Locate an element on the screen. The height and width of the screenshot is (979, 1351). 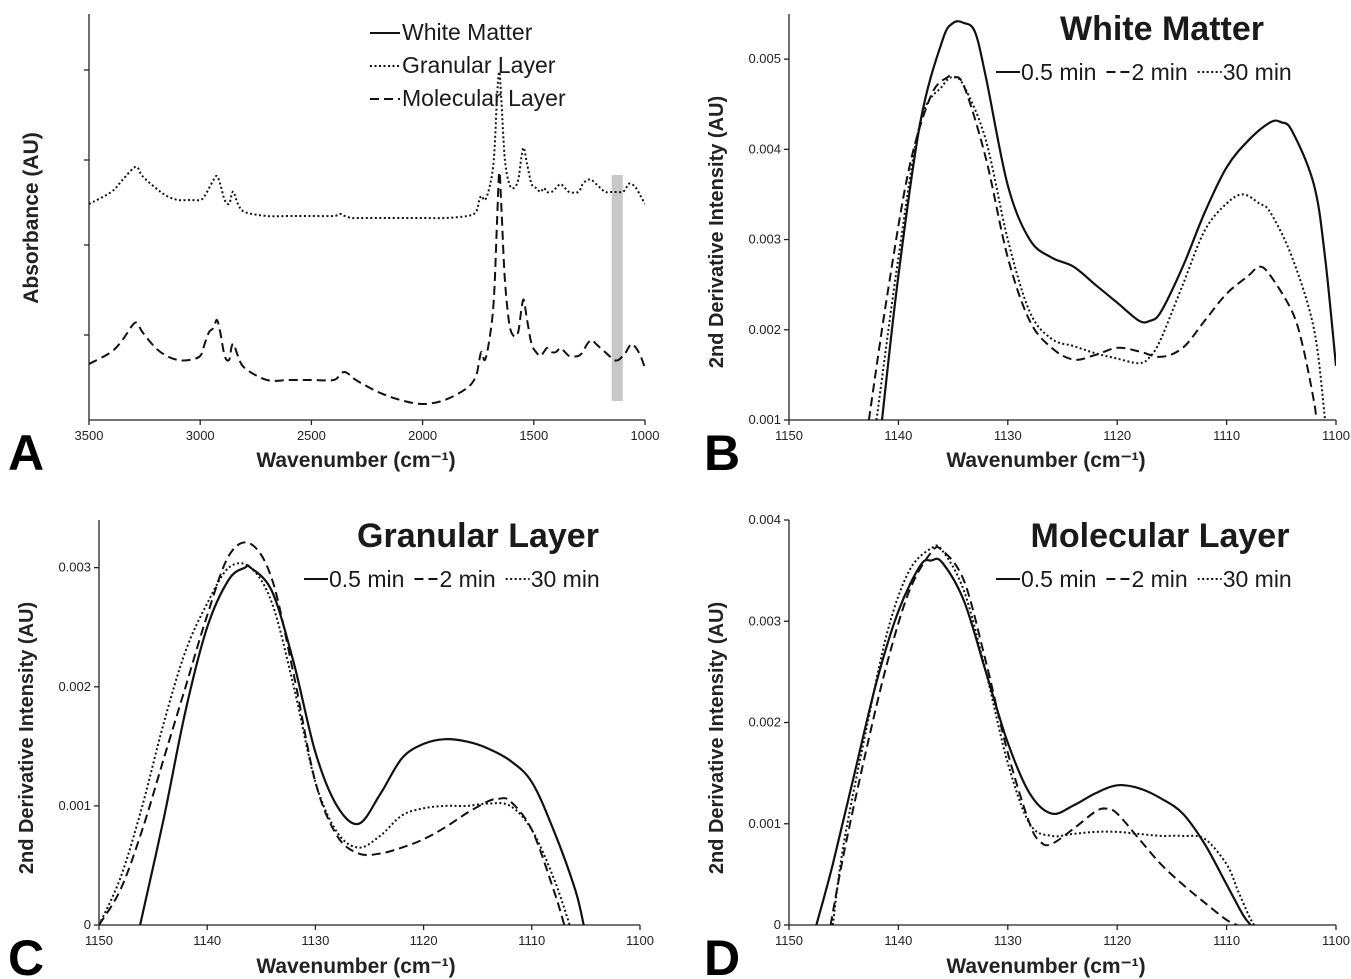
highlight-band is located at coordinates (617, 288).